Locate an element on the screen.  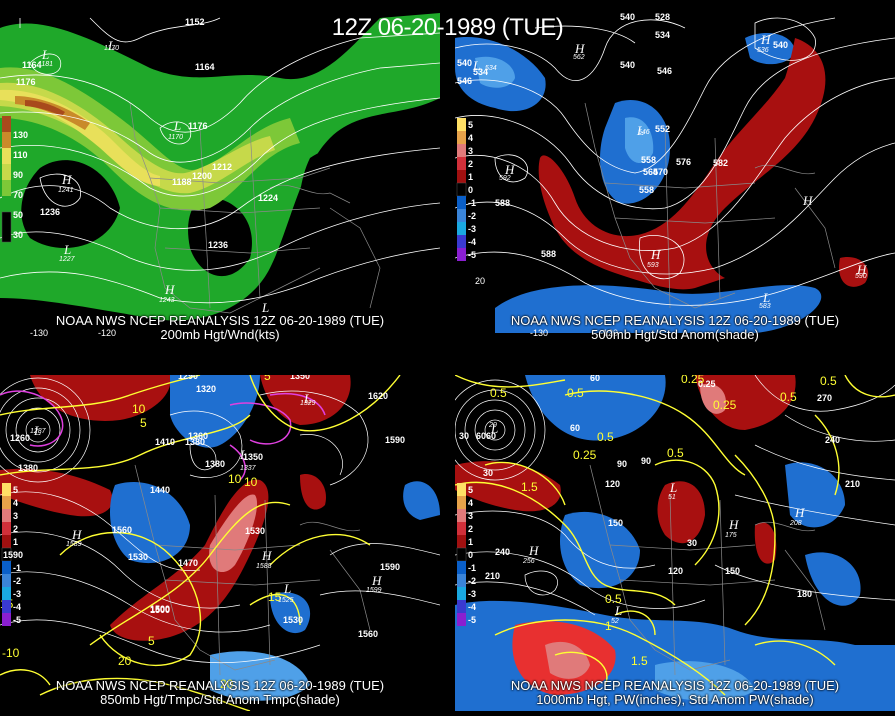
contour-label: 546 is located at coordinates (664, 71).